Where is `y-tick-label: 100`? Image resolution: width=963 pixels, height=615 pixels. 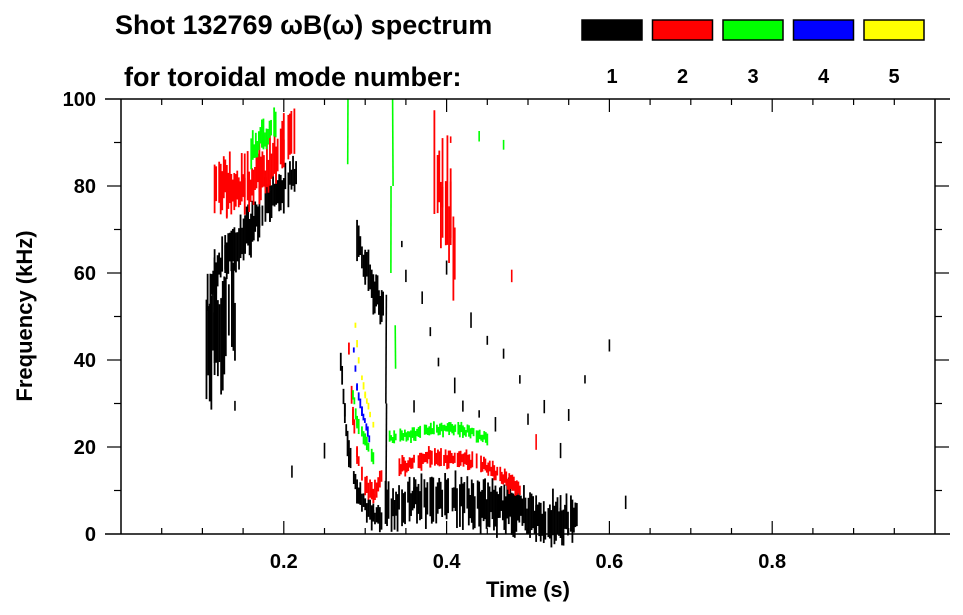 y-tick-label: 100 is located at coordinates (79, 100).